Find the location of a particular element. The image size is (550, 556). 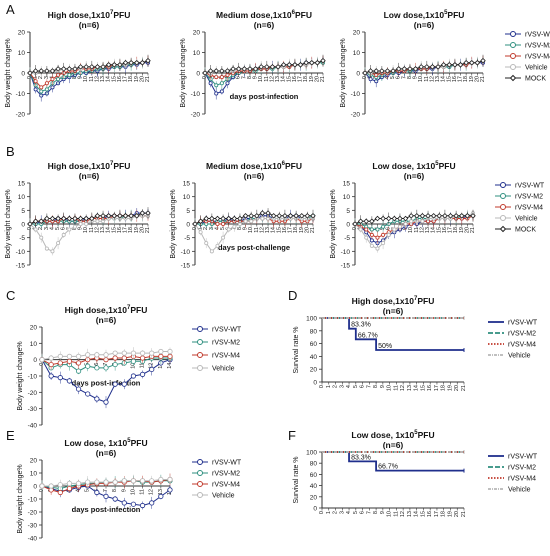

x-tick-label: 0 is located at coordinates (322, 386).